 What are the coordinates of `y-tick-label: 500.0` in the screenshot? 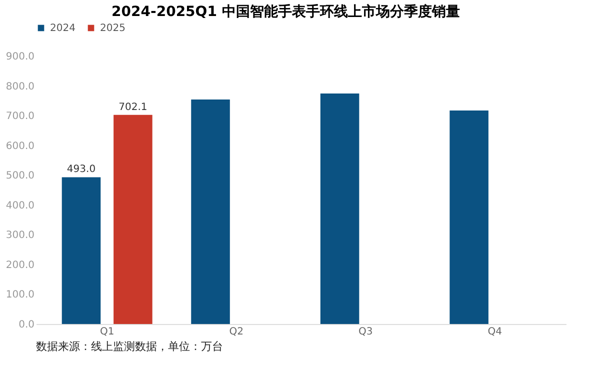 It's located at (20, 176).